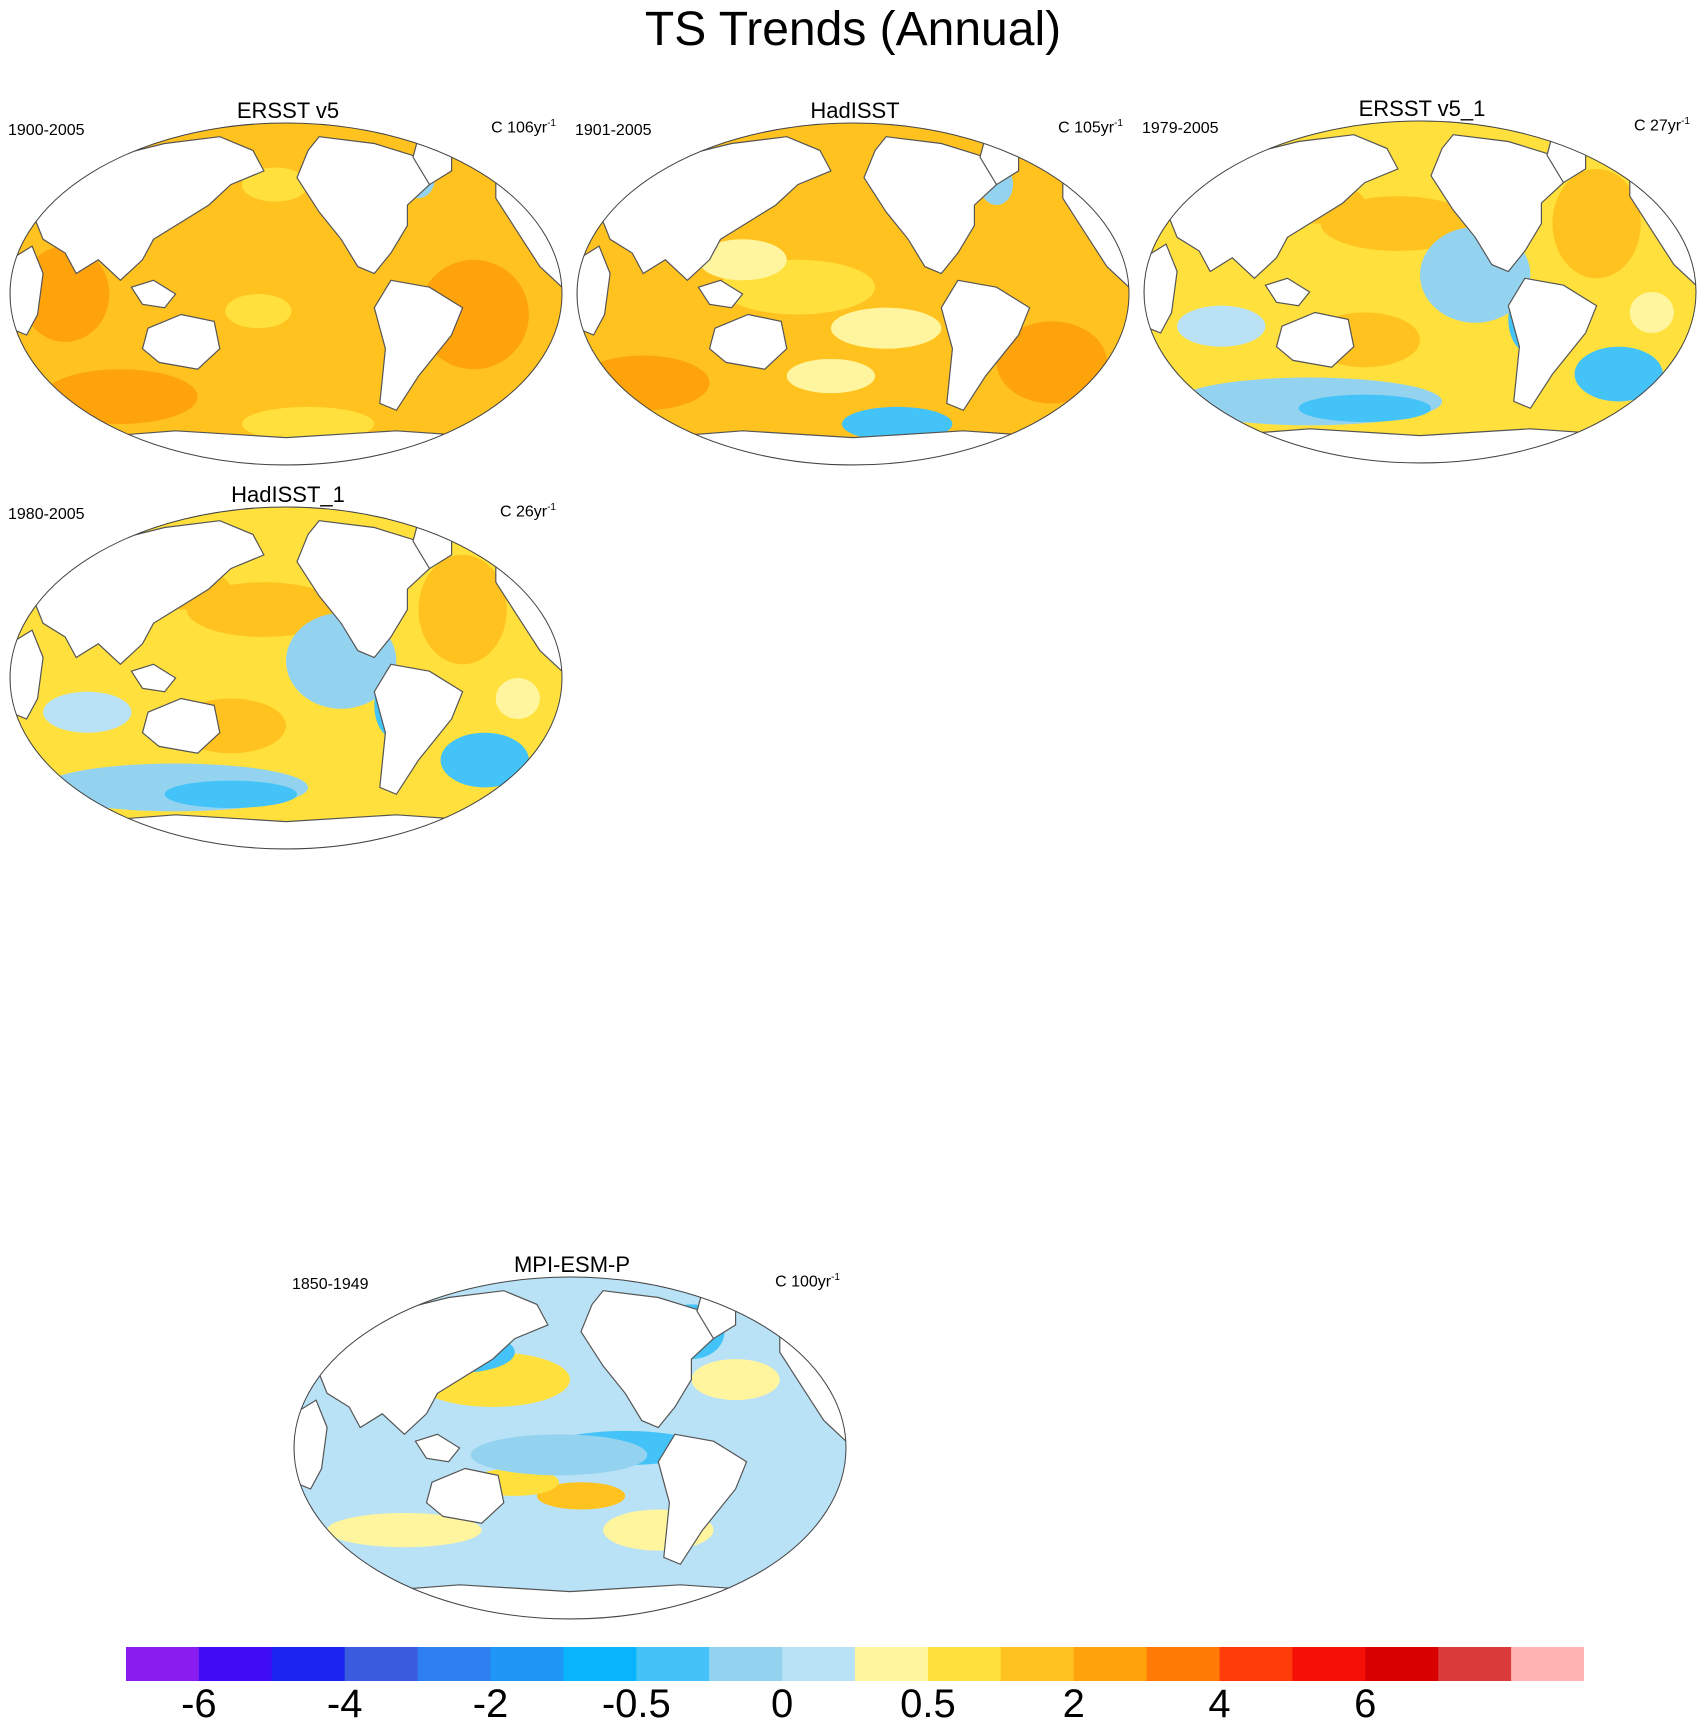 The image size is (1706, 1727). What do you see at coordinates (1090, 127) in the screenshot?
I see `panel-units: C 105yr-1` at bounding box center [1090, 127].